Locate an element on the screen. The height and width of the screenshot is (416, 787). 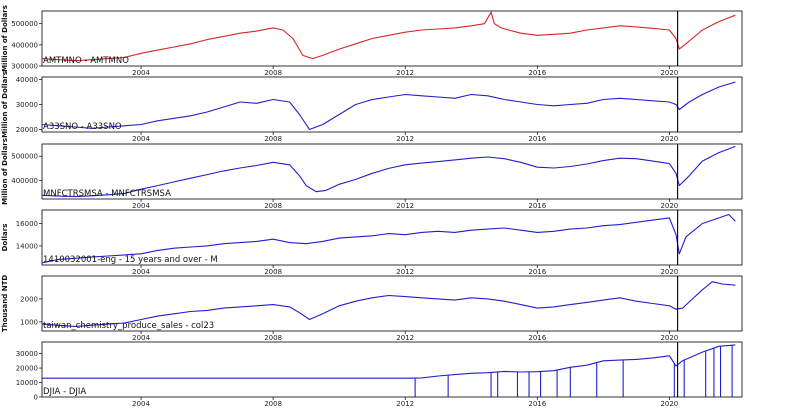
y-tick-label: 2000 is located at coordinates (29, 299).